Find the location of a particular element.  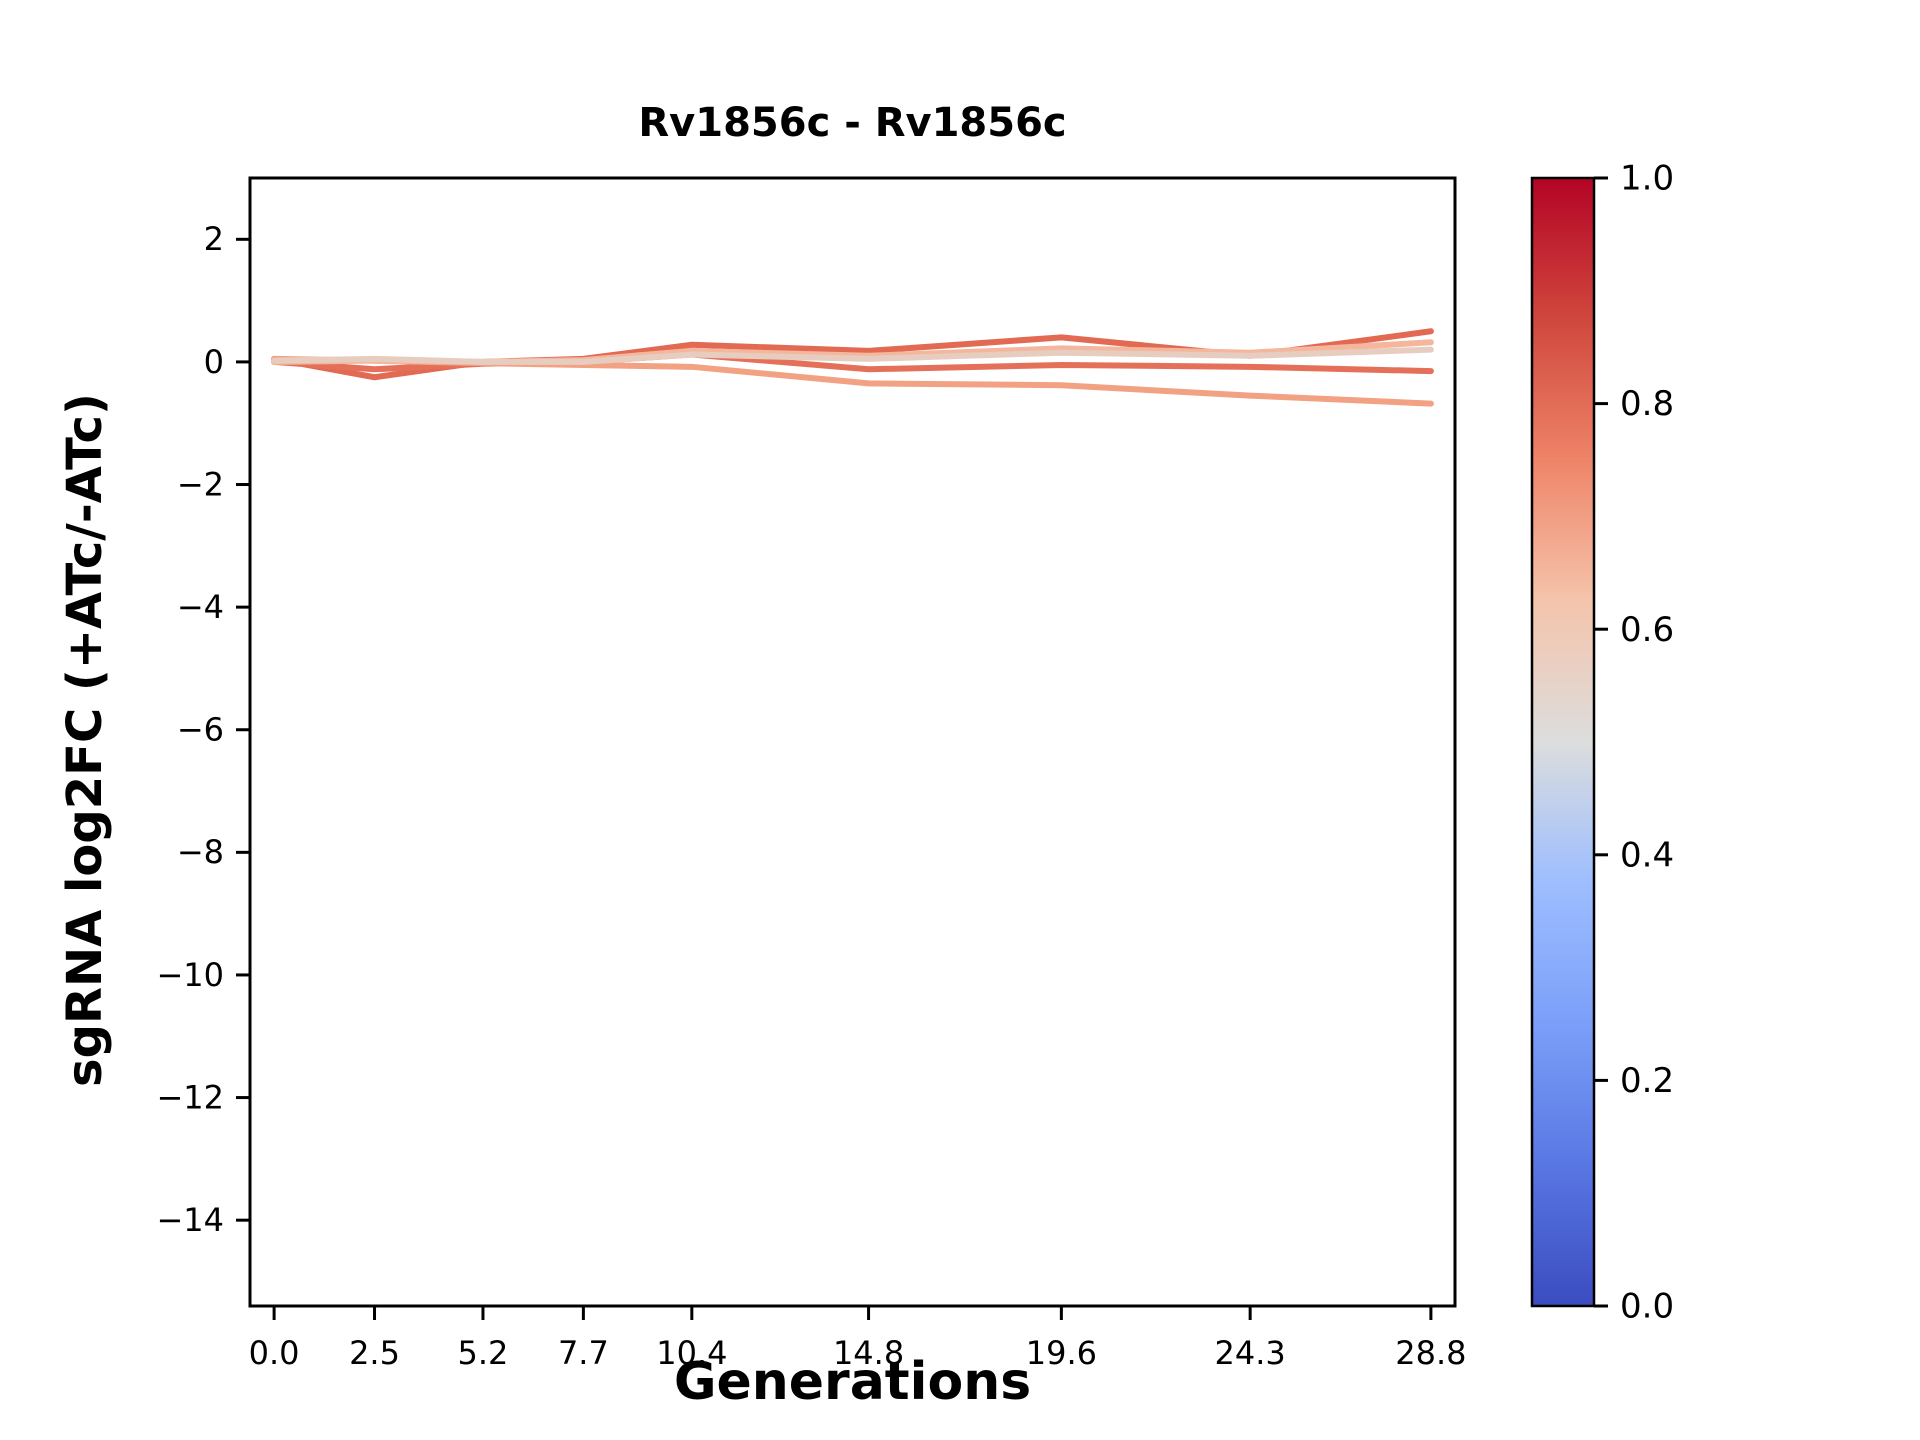

colorbar-tick-label: 1.0 is located at coordinates (1647, 179).